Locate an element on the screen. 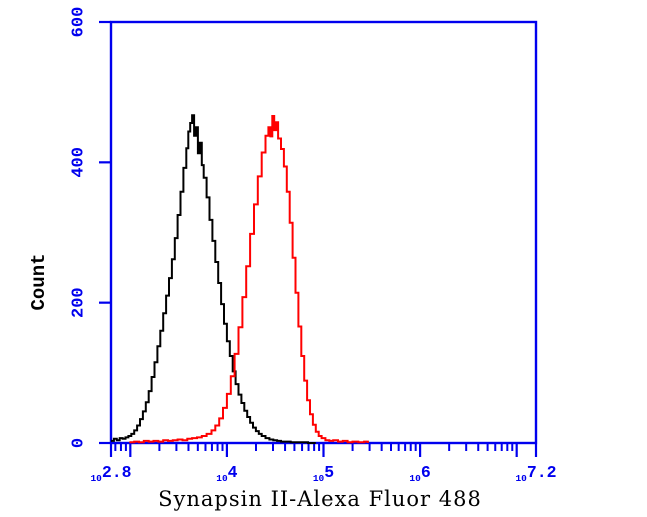  y-tick-label: 400 is located at coordinates (78, 162).